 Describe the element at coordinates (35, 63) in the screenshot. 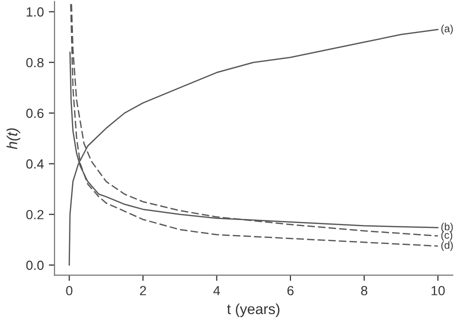

I see `y-tick-label: 0.8` at that location.